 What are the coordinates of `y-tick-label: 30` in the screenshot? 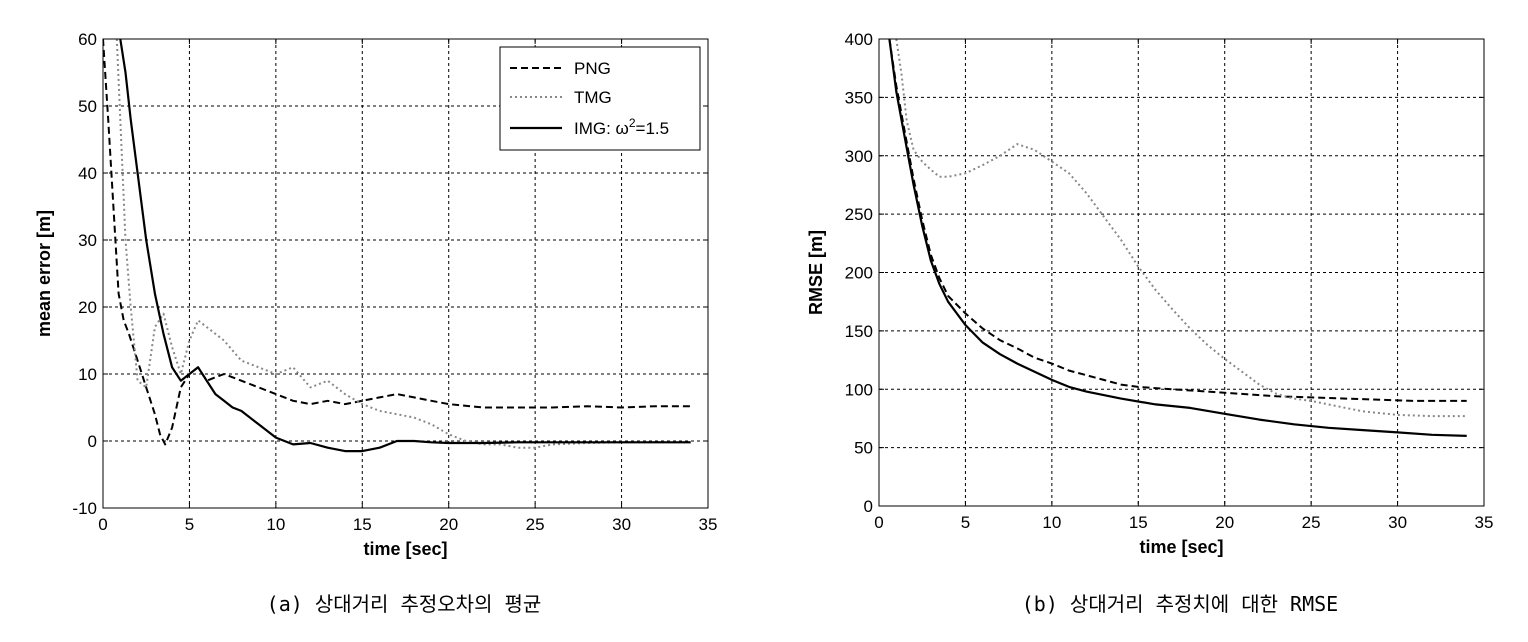 It's located at (87, 240).